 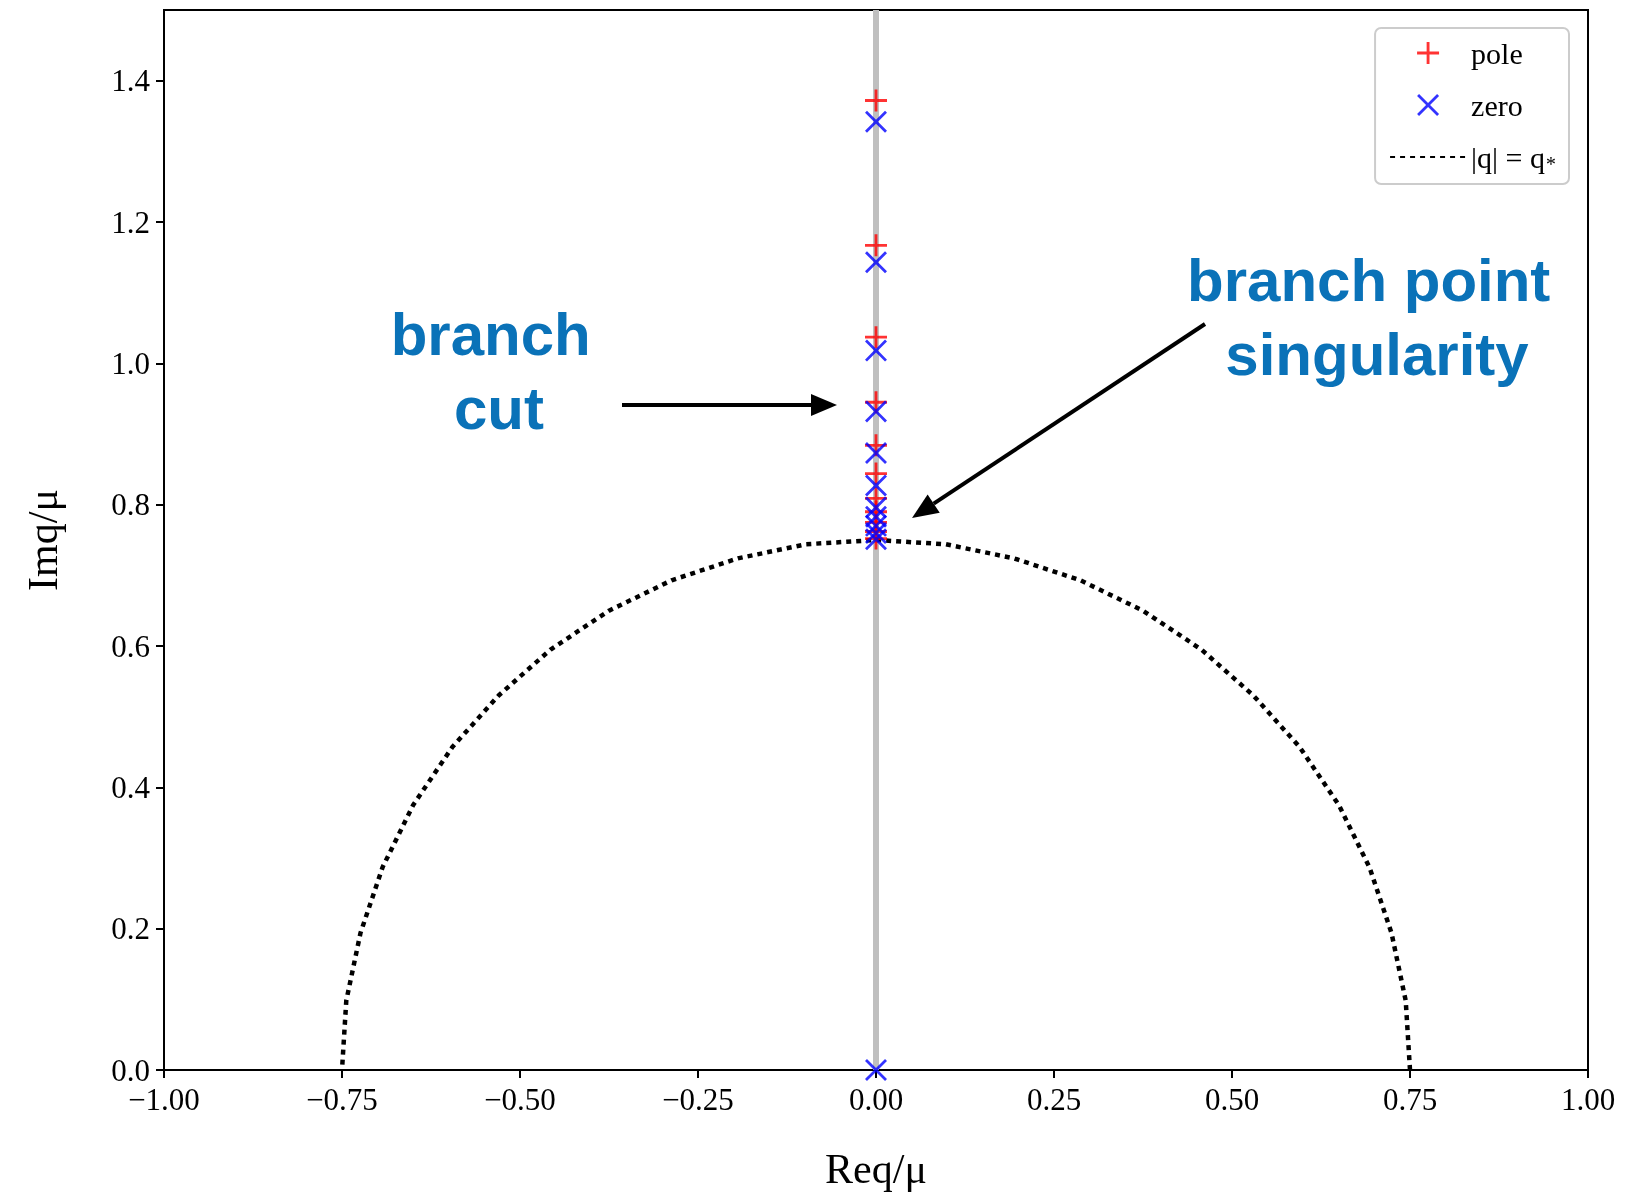 I want to click on y-tick-label: 0.6, so click(x=130, y=646).